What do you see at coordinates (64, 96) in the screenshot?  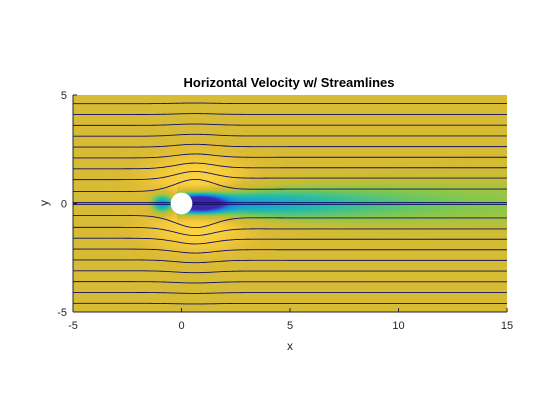 I see `y-tick-label: 5` at bounding box center [64, 96].